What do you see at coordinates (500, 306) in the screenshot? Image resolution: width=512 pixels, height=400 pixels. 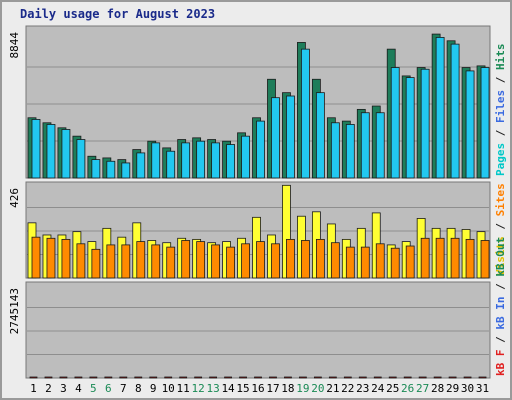 I see `panel-kbytes-legend: kB F / kB In / kB Out` at bounding box center [500, 306].